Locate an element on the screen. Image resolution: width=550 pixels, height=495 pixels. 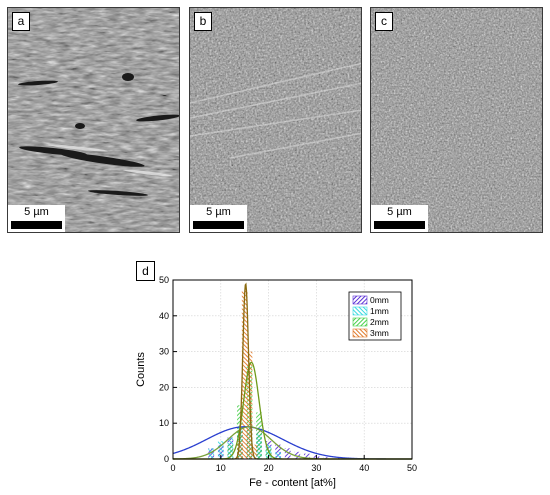
y-tick-label: 10 is located at coordinates (164, 423).